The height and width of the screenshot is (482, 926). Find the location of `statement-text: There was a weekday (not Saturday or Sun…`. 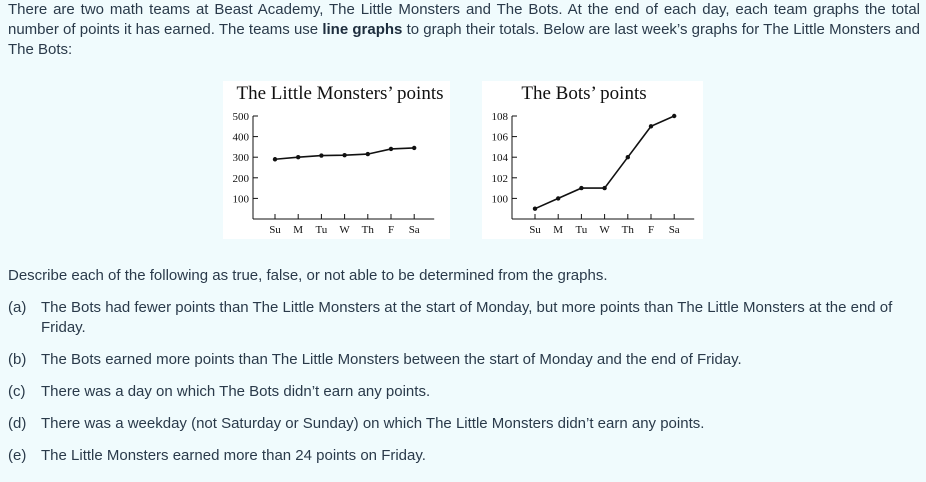

statement-text: There was a weekday (not Saturday or Sun… is located at coordinates (373, 423).